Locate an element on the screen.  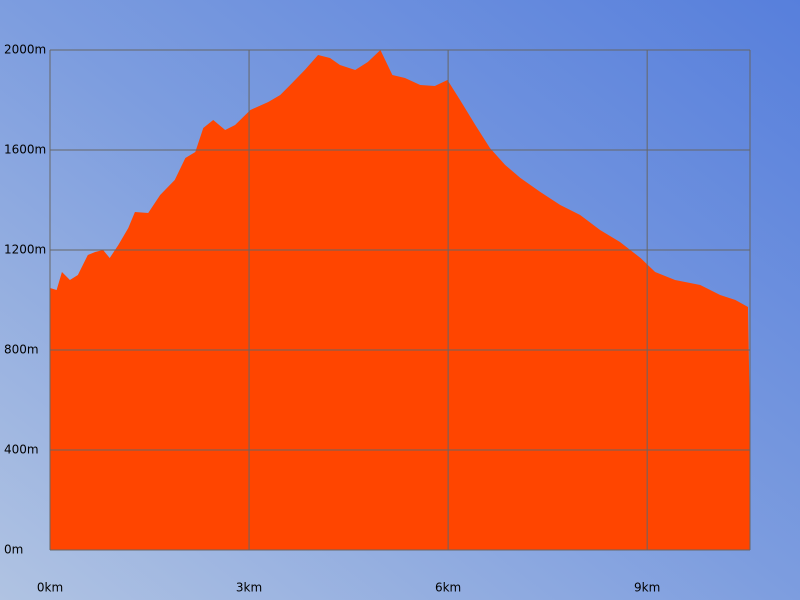
y-tick-label: 1600m is located at coordinates (25, 150).